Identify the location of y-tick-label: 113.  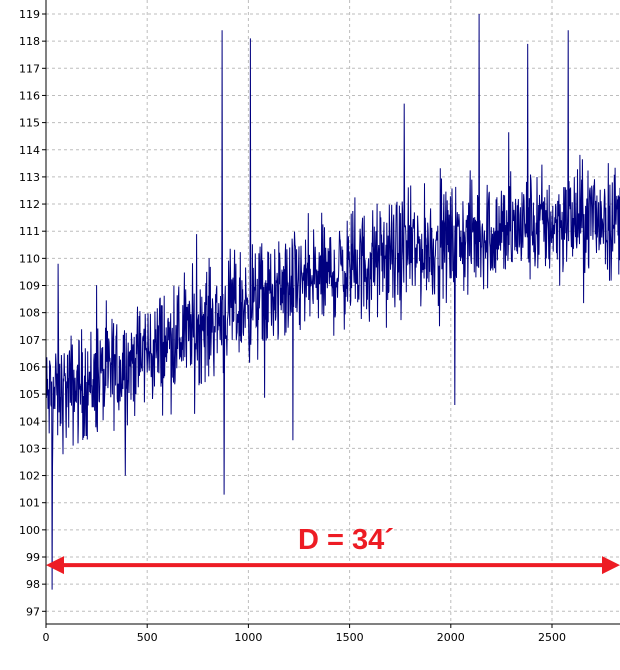
(29, 177).